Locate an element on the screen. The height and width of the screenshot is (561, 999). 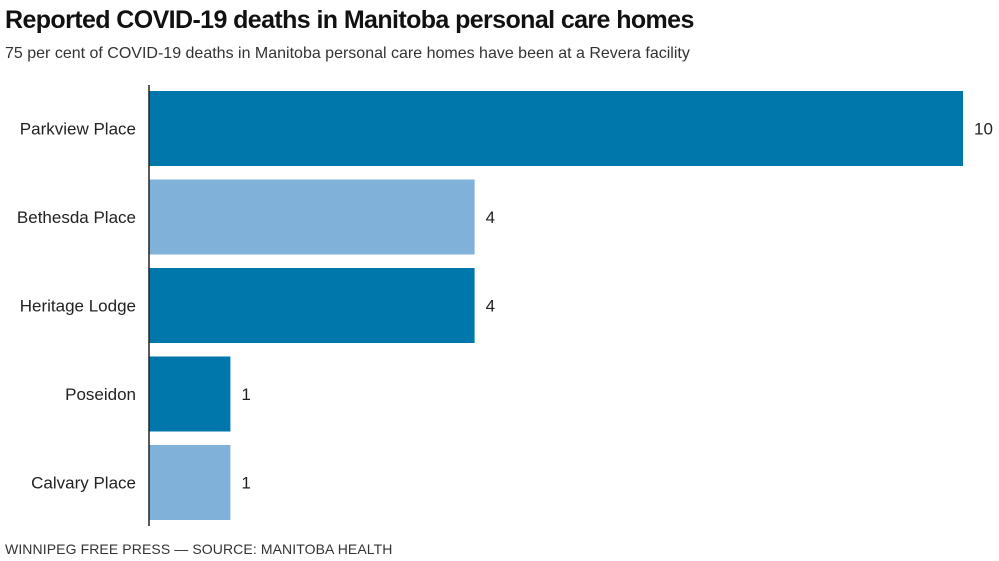
value-label-parkview-place: 10 is located at coordinates (983, 129).